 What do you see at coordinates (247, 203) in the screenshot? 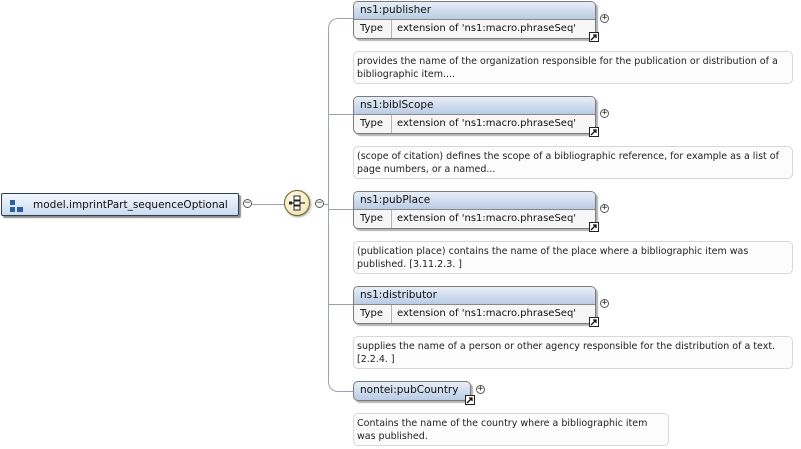
I see `collapse-toggle-root: −` at bounding box center [247, 203].